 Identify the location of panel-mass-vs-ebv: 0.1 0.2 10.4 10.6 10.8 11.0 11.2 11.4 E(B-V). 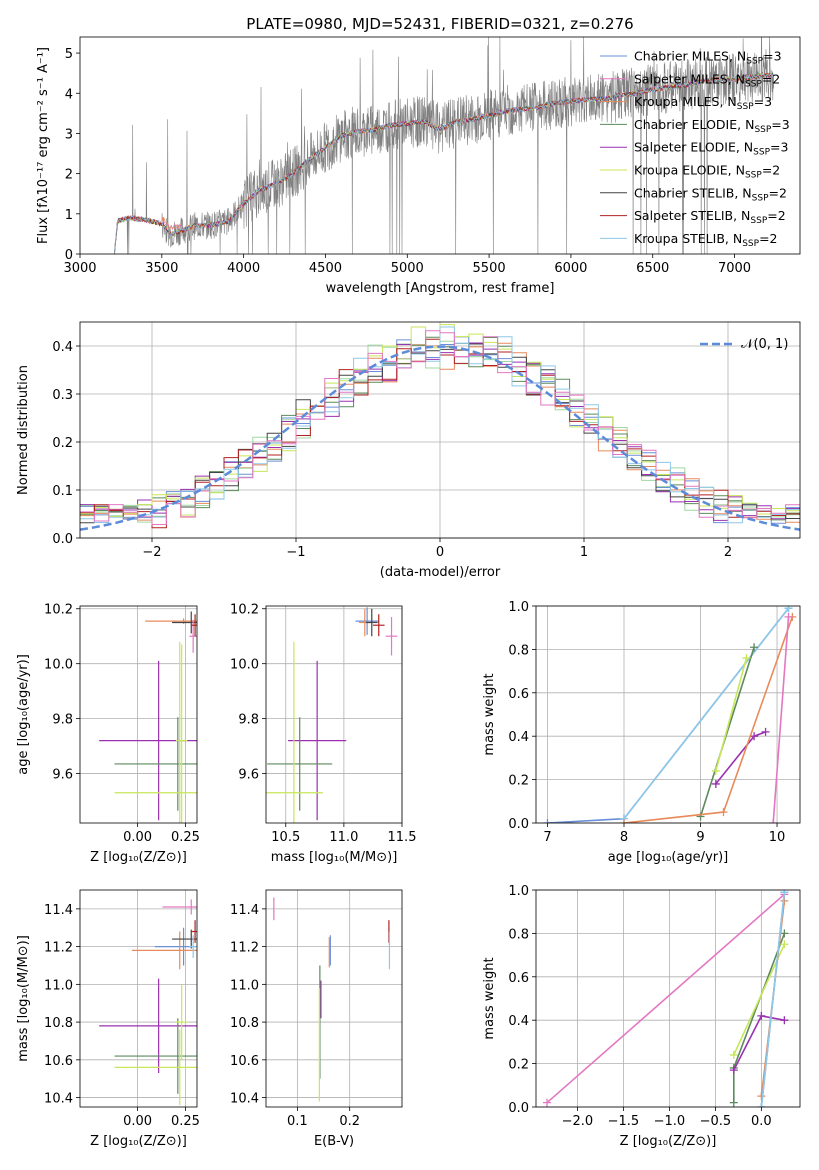
(316, 1019).